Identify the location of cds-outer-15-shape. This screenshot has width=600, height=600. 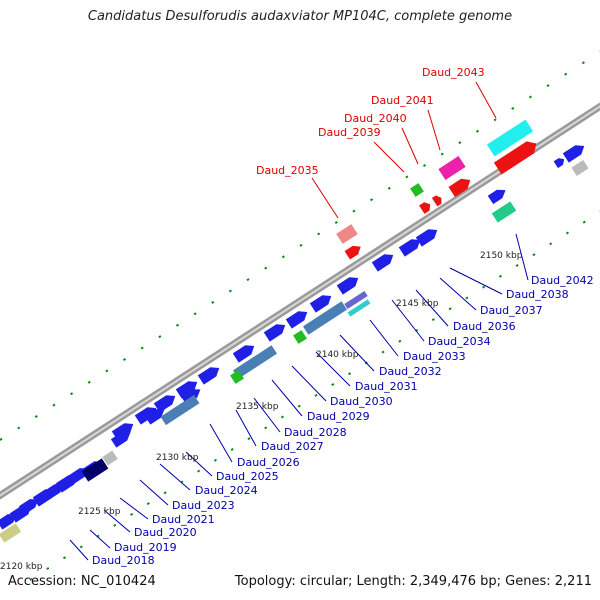
(409, 248).